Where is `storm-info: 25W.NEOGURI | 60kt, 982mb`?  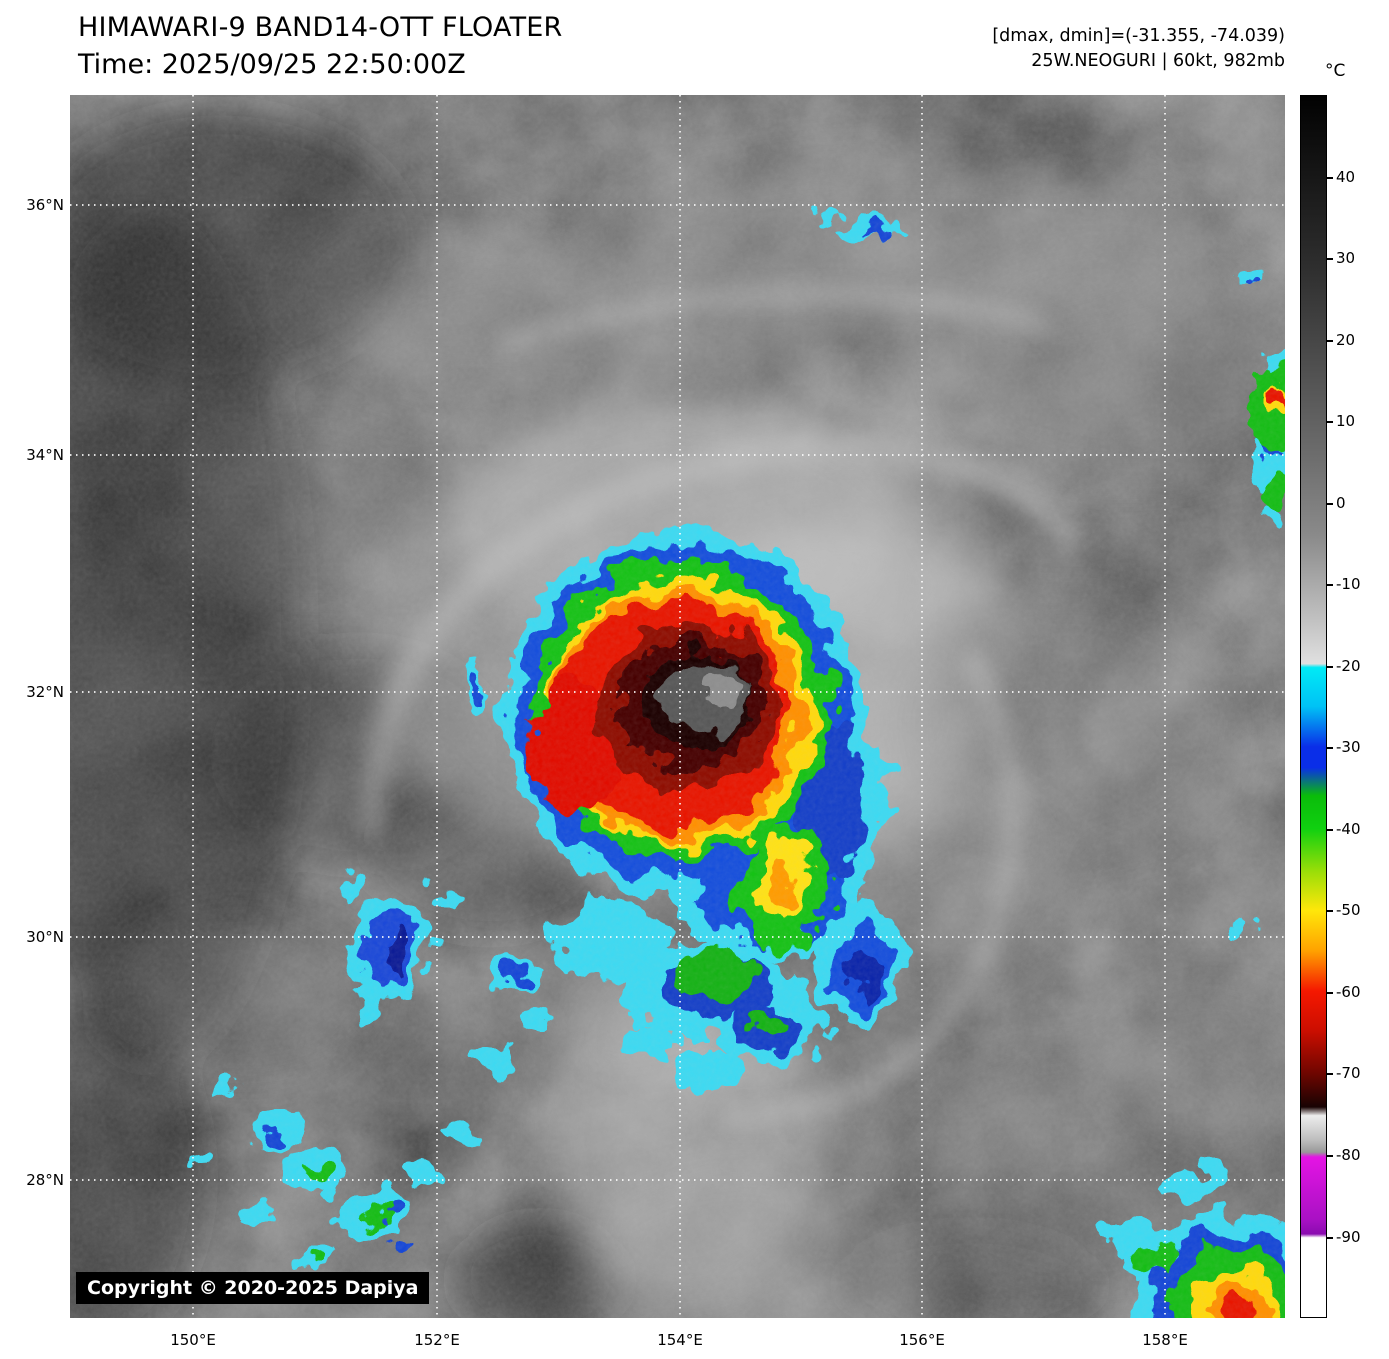
storm-info: 25W.NEOGURI | 60kt, 982mb is located at coordinates (1158, 61).